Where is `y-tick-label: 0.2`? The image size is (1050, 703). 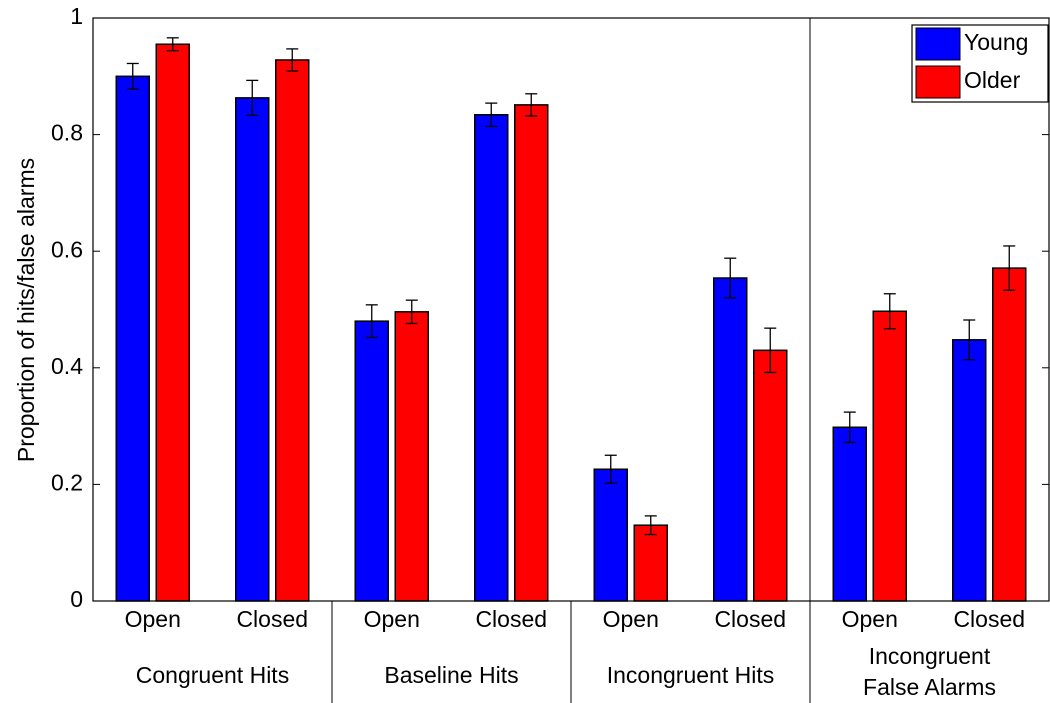
y-tick-label: 0.2 is located at coordinates (67, 482).